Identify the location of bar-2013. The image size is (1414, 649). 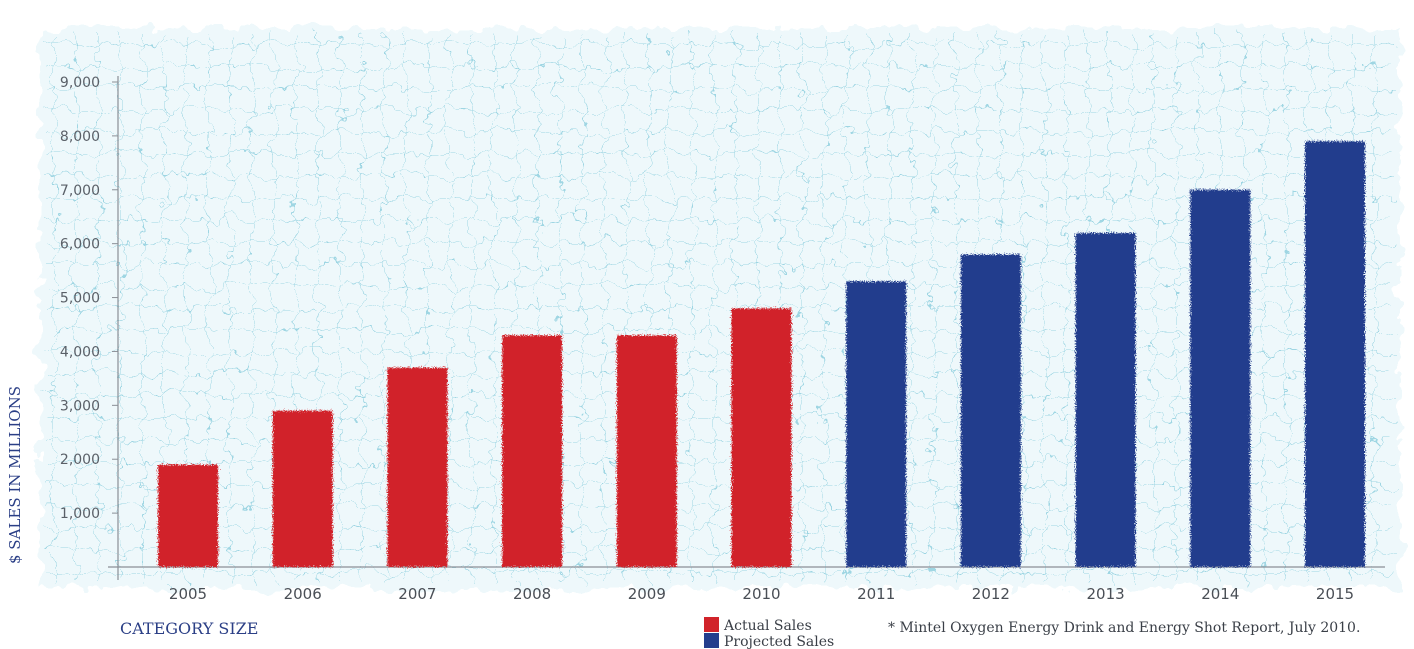
(1105, 399).